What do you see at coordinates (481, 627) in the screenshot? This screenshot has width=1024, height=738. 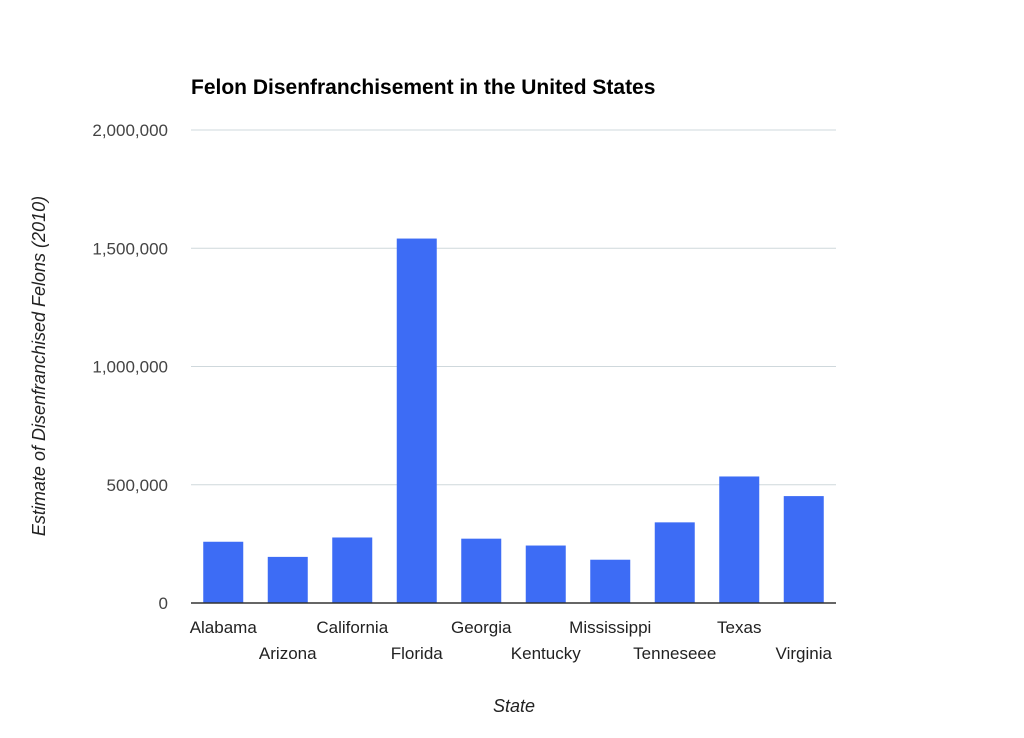 I see `x-tick-label: Georgia` at bounding box center [481, 627].